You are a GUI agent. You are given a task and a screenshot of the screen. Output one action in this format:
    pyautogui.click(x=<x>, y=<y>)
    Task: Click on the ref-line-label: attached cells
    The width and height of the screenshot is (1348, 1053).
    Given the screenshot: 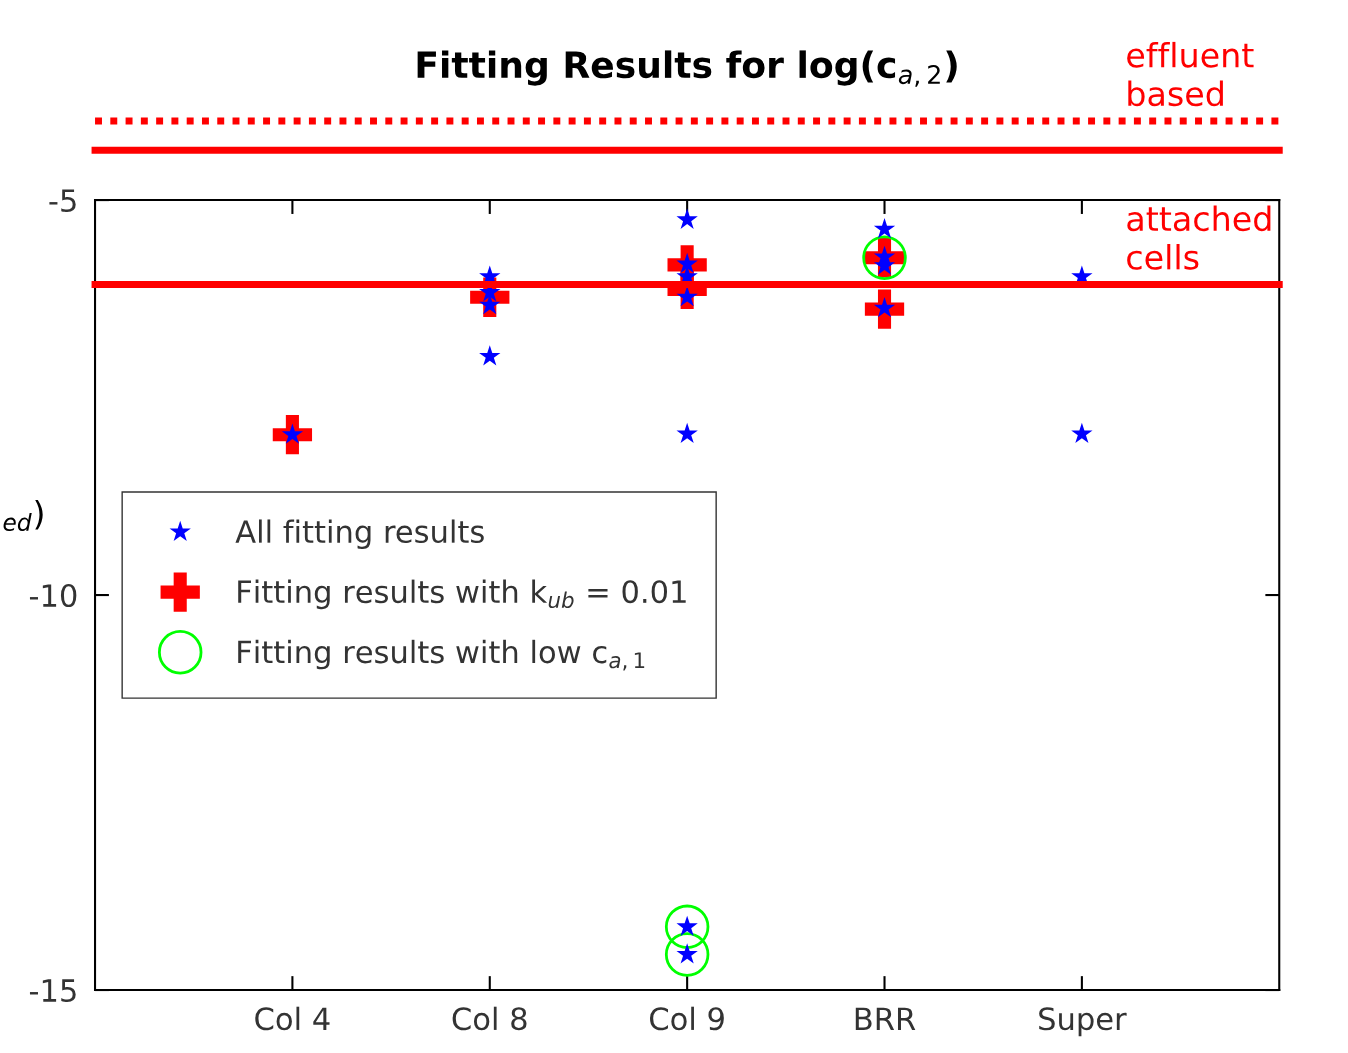 What is the action you would take?
    pyautogui.click(x=1199, y=237)
    